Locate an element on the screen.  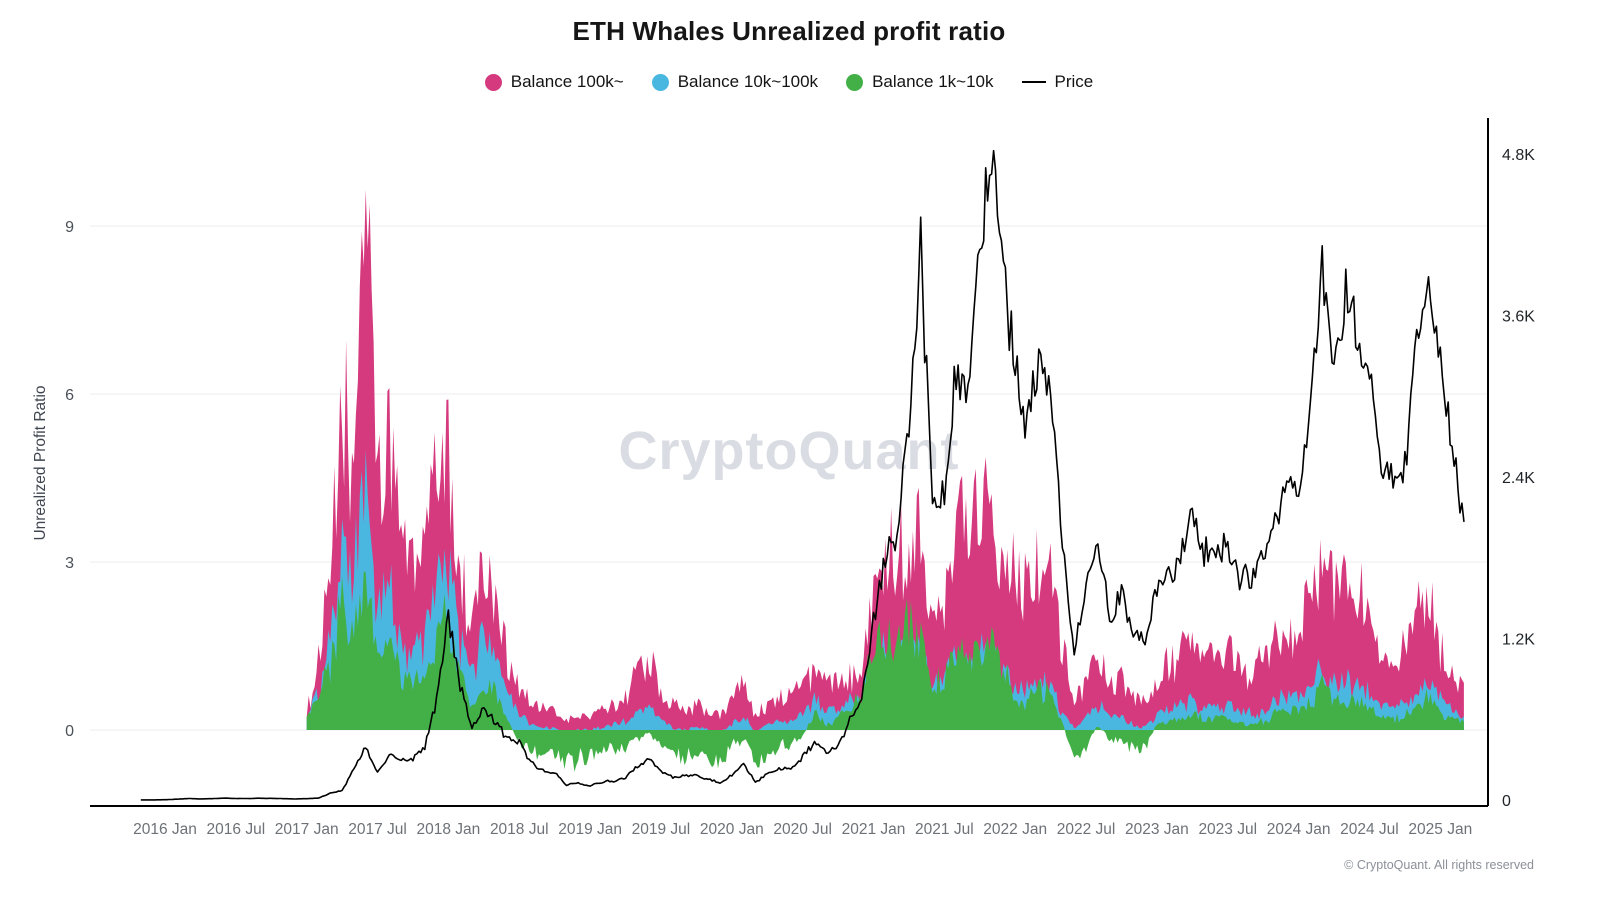
svg-text: 4.8K is located at coordinates (1518, 155).